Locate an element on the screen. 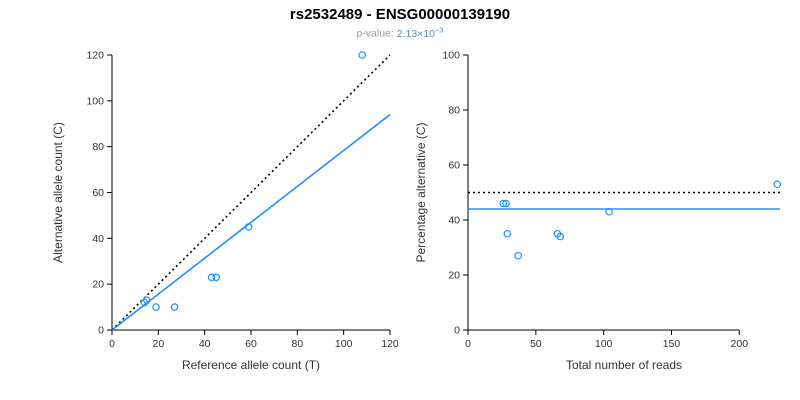 Image resolution: width=800 pixels, height=400 pixels. y-axis-label: Alternative allele count (C) is located at coordinates (58, 192).